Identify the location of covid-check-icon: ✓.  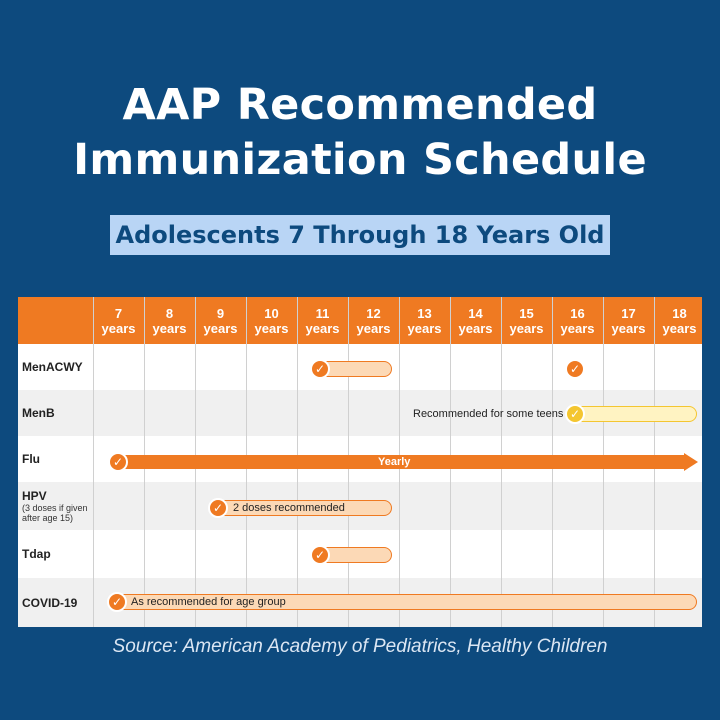
(117, 602).